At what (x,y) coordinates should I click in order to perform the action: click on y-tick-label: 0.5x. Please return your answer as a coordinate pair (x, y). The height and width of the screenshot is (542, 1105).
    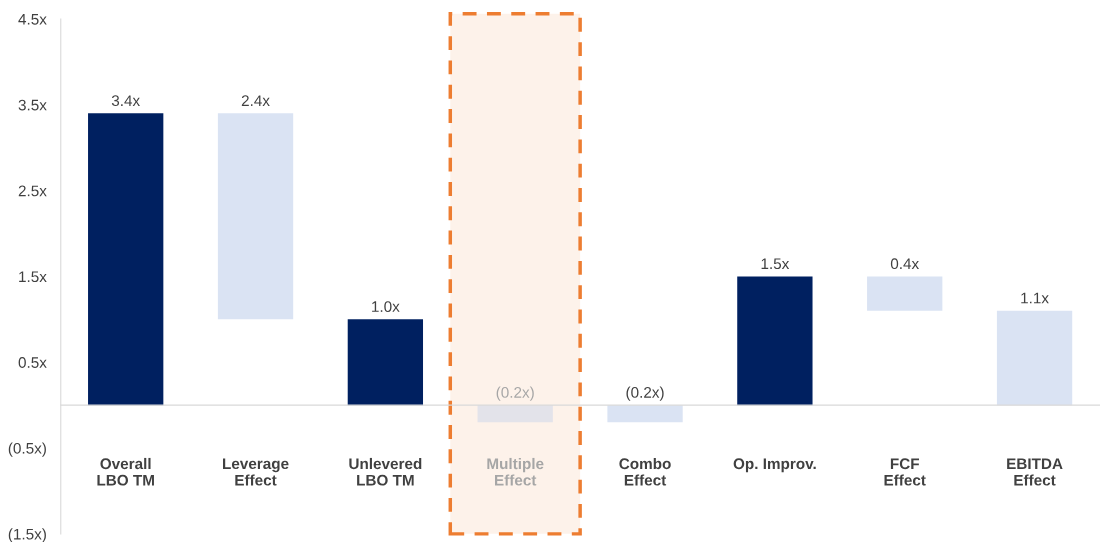
    Looking at the image, I should click on (32, 362).